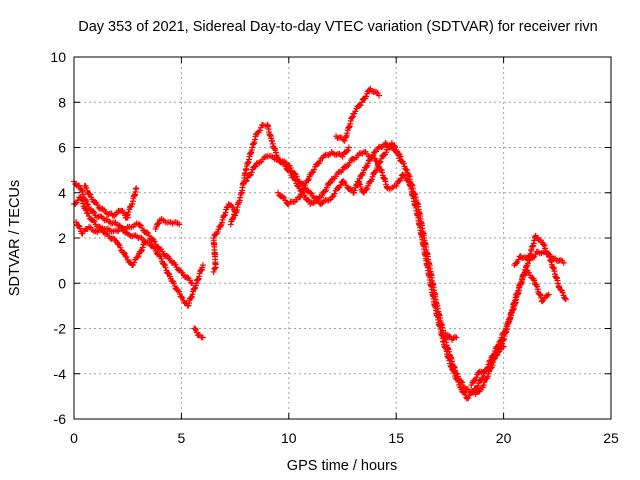  What do you see at coordinates (62, 238) in the screenshot?
I see `y-tick-label: 2` at bounding box center [62, 238].